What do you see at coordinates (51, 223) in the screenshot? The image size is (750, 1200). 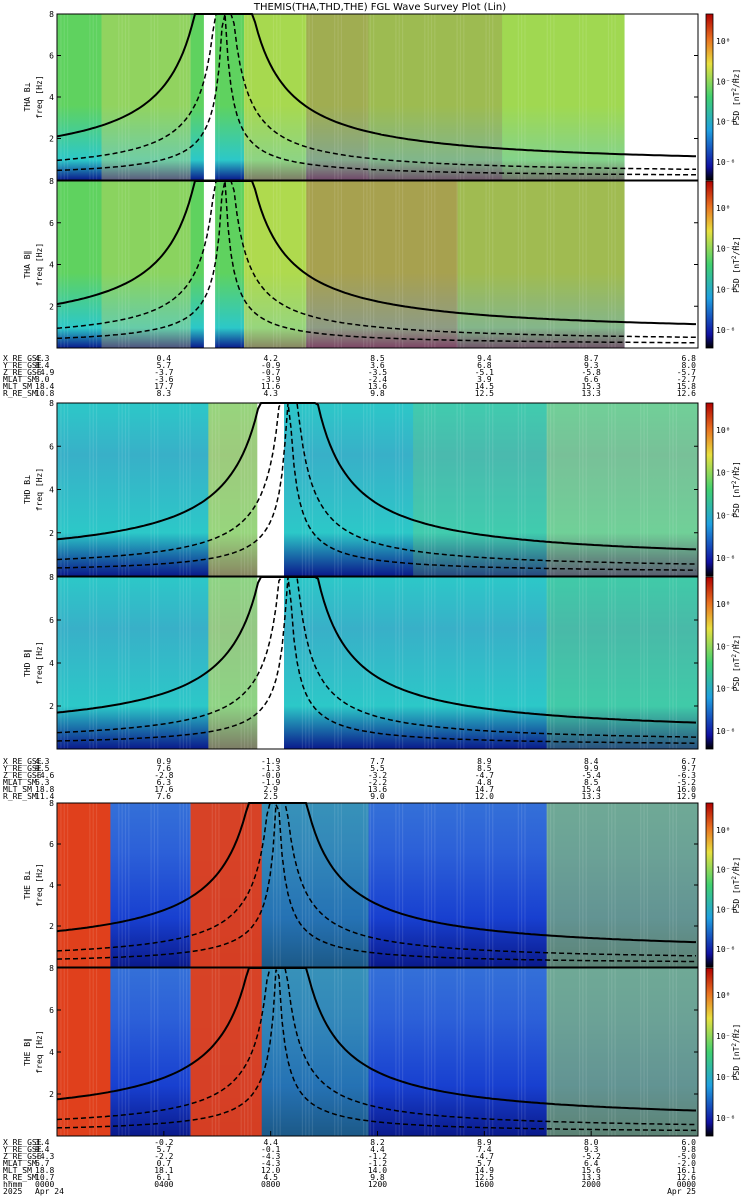 I see `y-tick-label: 6` at bounding box center [51, 223].